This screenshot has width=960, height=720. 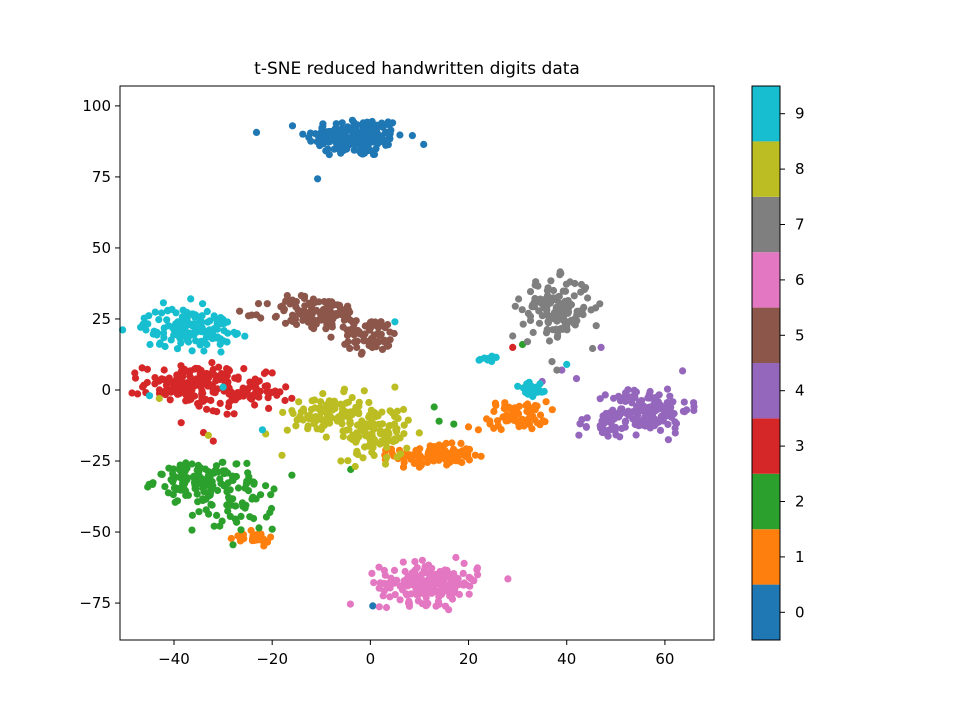 What do you see at coordinates (101, 319) in the screenshot?
I see `y-tick-label: 25` at bounding box center [101, 319].